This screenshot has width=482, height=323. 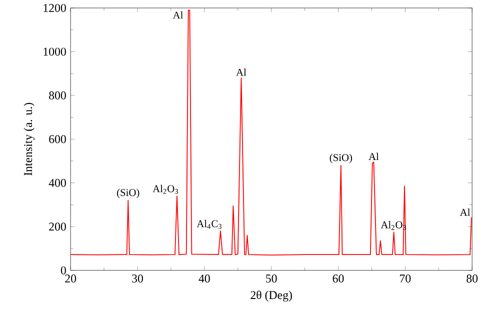 What do you see at coordinates (338, 278) in the screenshot?
I see `x-tick-label: 60` at bounding box center [338, 278].